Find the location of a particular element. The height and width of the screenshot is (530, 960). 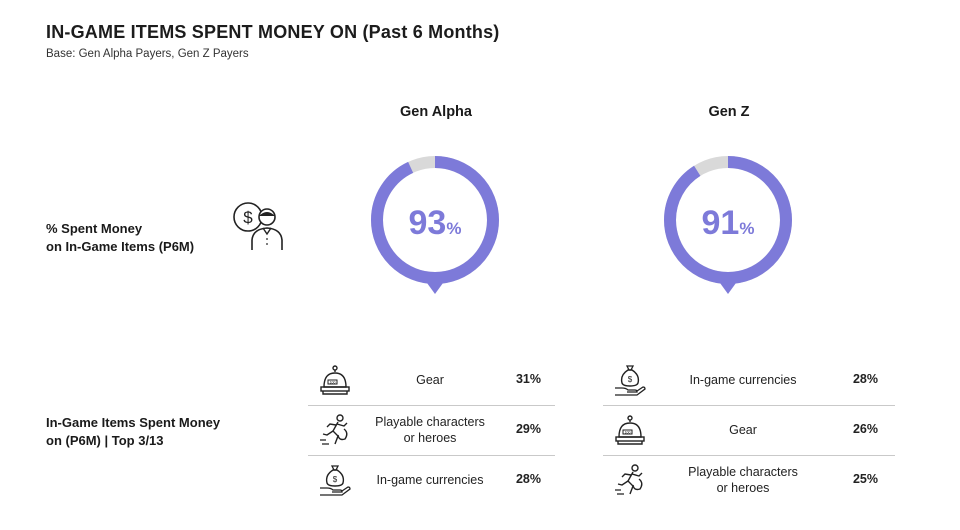

table-row: Playable characters or heroes 25% is located at coordinates (749, 482).